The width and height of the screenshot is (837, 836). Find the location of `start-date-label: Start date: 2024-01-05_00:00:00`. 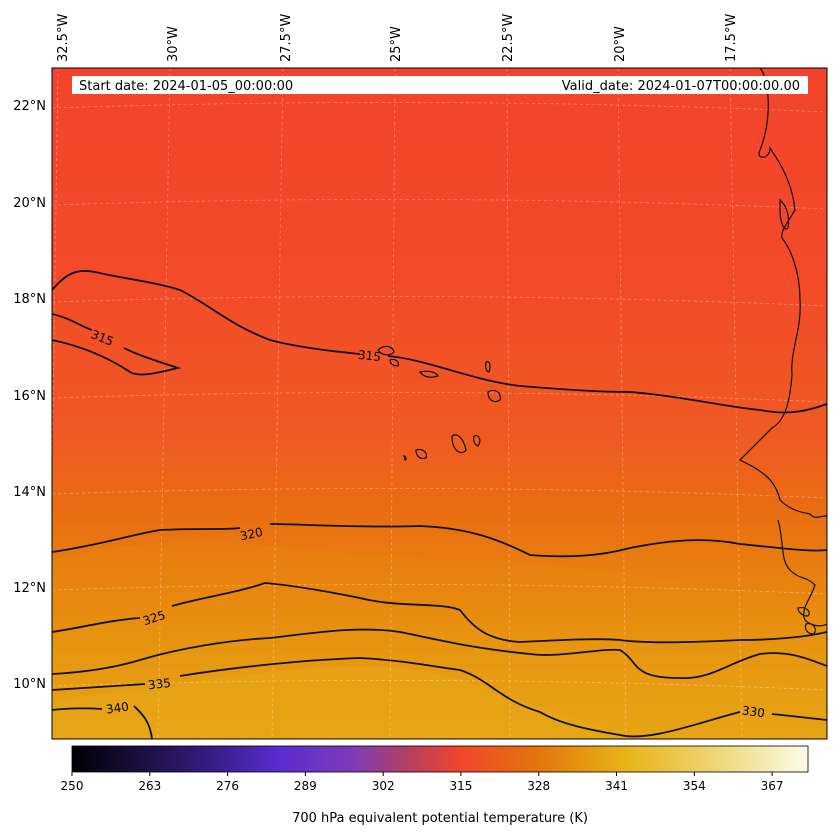

start-date-label: Start date: 2024-01-05_00:00:00 is located at coordinates (186, 86).